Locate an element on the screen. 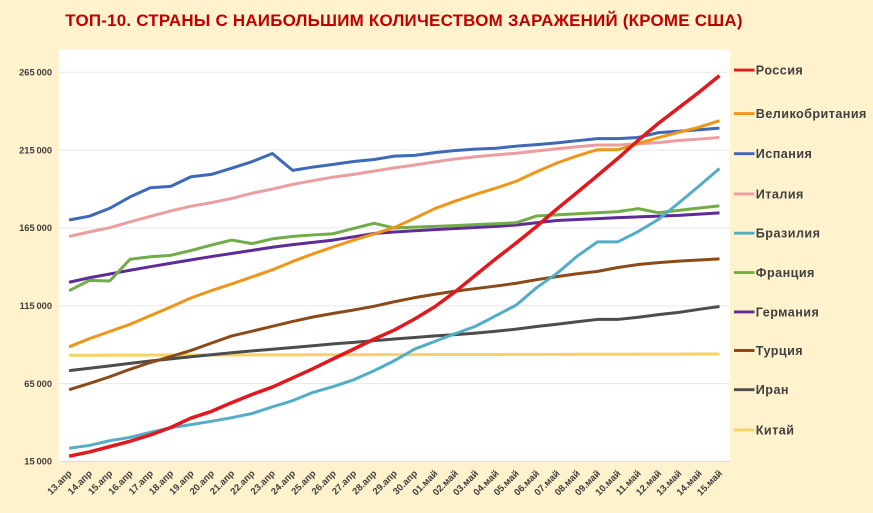 This screenshot has height=513, width=873. svg-text: Великобритания is located at coordinates (811, 114).